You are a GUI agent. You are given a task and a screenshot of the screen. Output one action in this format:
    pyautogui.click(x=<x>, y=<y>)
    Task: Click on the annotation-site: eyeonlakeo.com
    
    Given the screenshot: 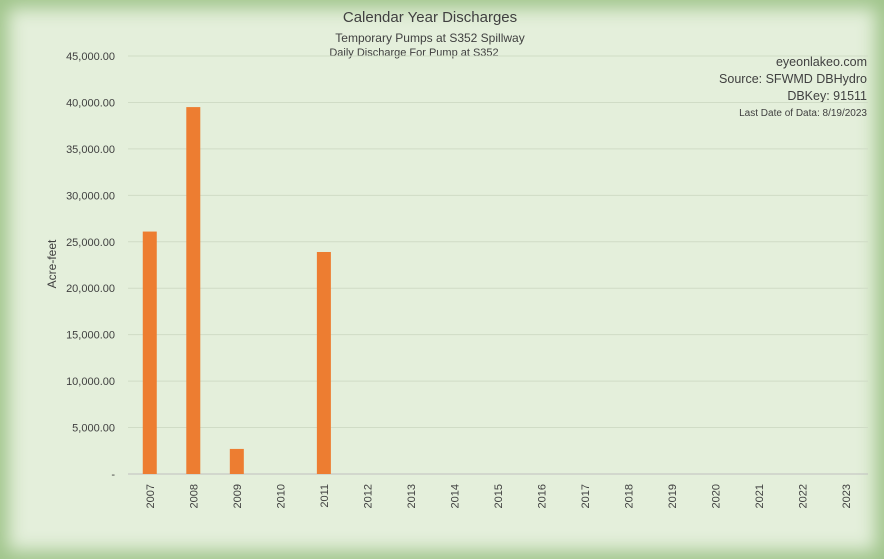 What is the action you would take?
    pyautogui.click(x=821, y=62)
    